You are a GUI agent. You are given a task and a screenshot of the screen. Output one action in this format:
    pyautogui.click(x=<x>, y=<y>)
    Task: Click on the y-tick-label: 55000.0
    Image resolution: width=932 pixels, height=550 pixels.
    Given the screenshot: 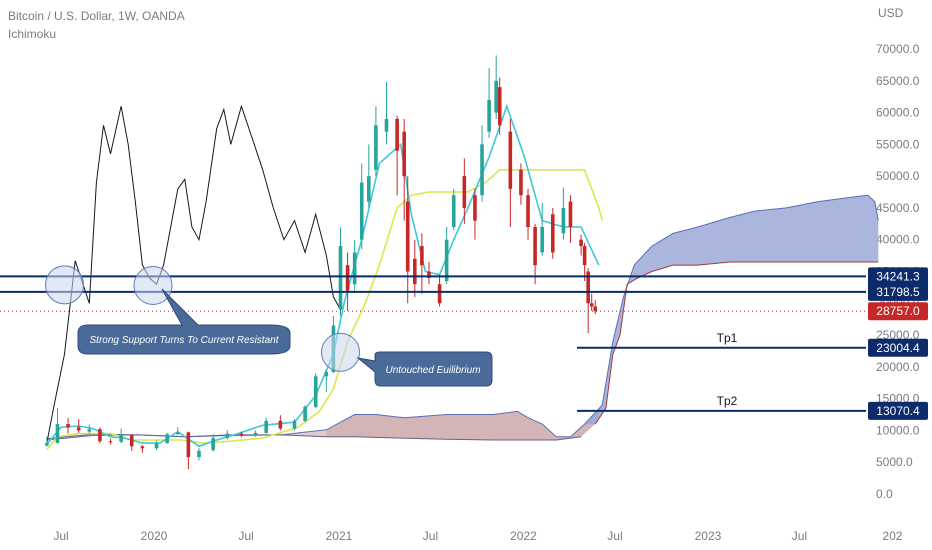 What is the action you would take?
    pyautogui.click(x=898, y=144)
    